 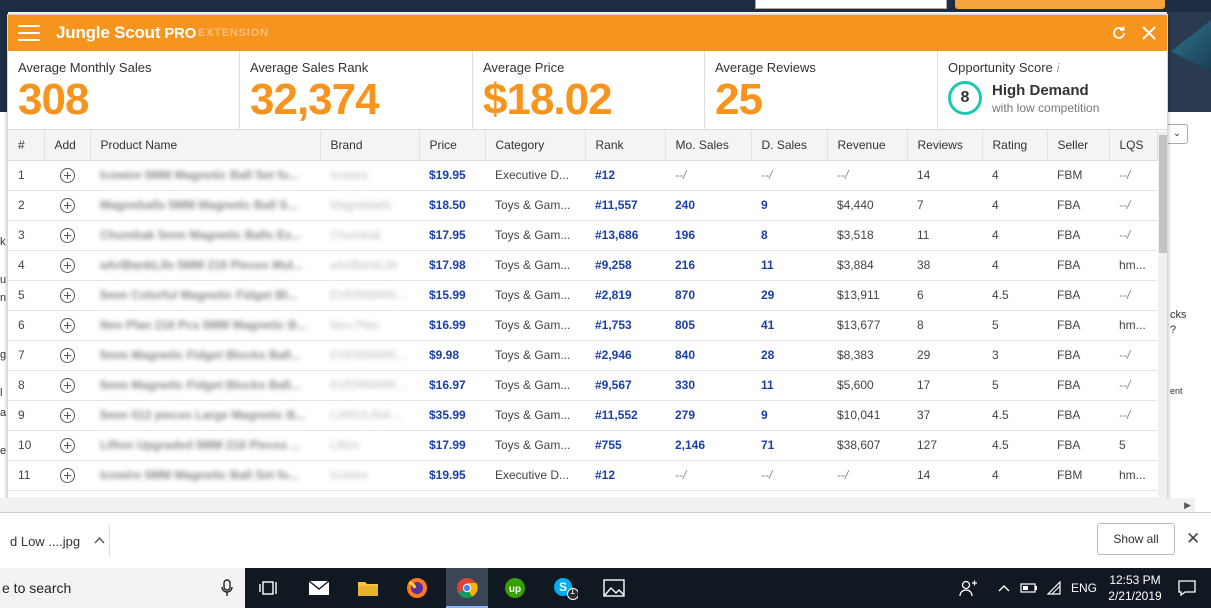 What do you see at coordinates (535, 145) in the screenshot?
I see `column-header: Category` at bounding box center [535, 145].